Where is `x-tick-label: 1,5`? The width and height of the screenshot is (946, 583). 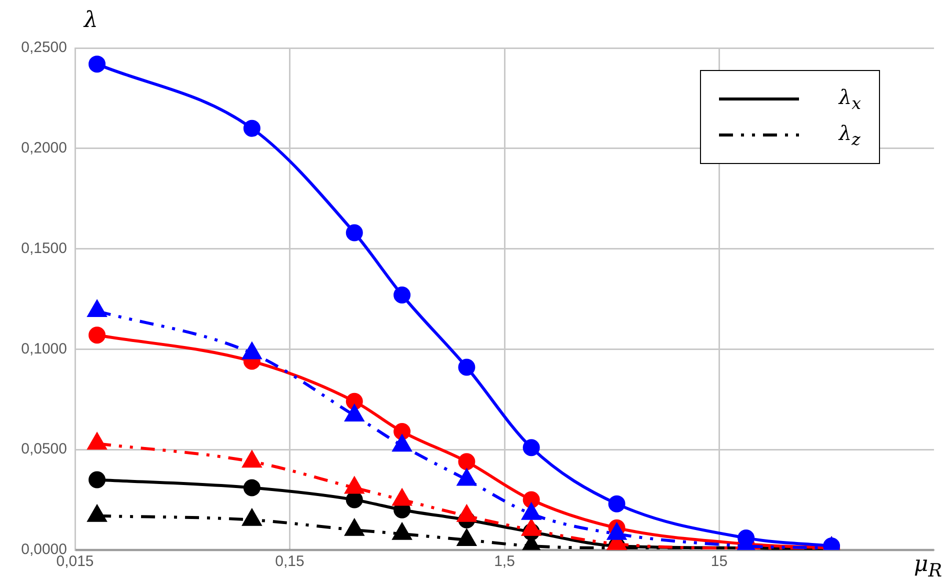 x-tick-label: 1,5 is located at coordinates (504, 561).